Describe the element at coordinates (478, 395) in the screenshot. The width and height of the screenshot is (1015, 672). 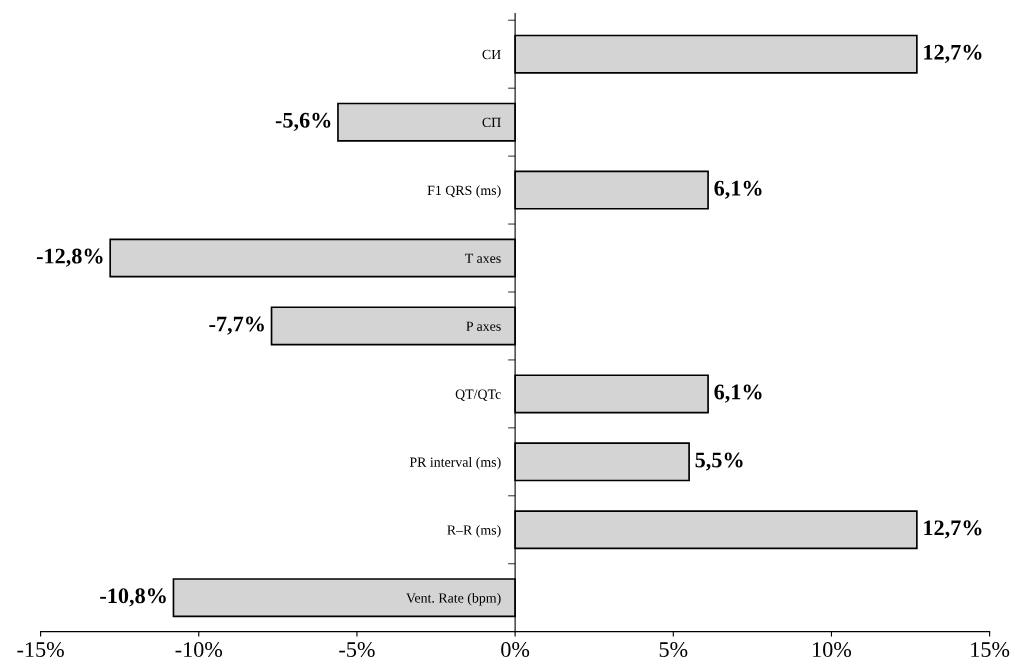
I see `y-tick-label: QT/QTc` at that location.